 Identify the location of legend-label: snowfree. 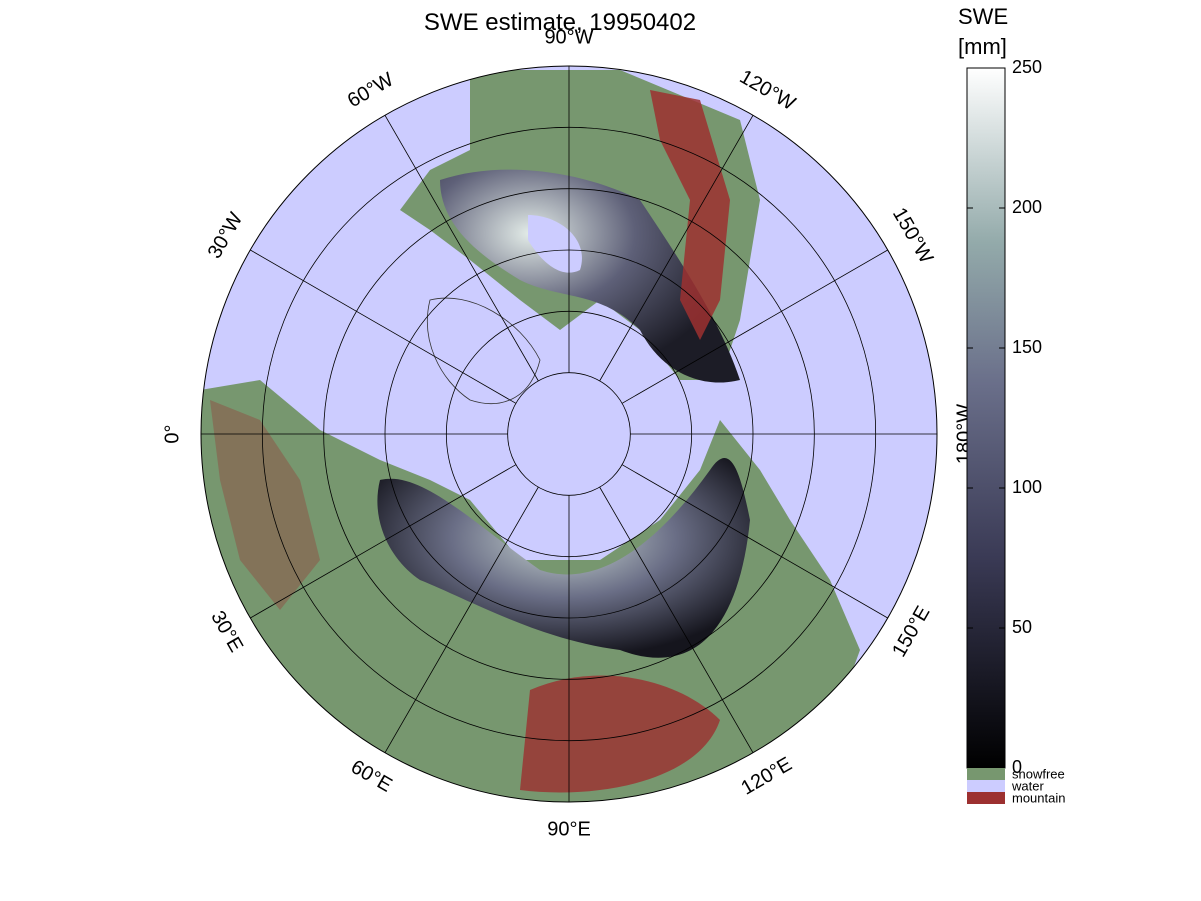
(1038, 773).